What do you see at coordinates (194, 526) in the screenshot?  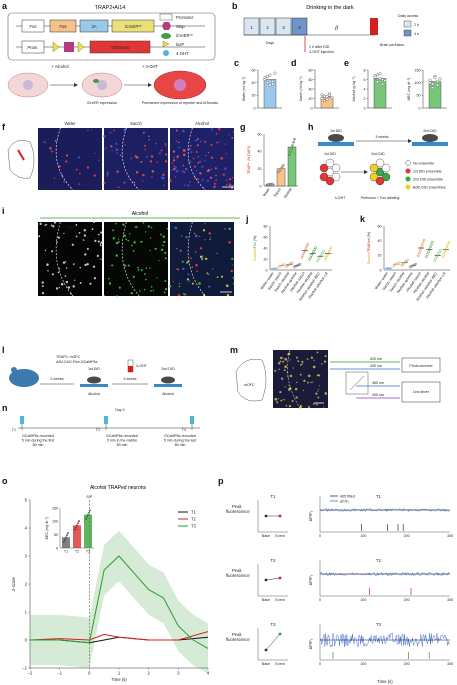 I see `legend-label: T3` at bounding box center [194, 526].